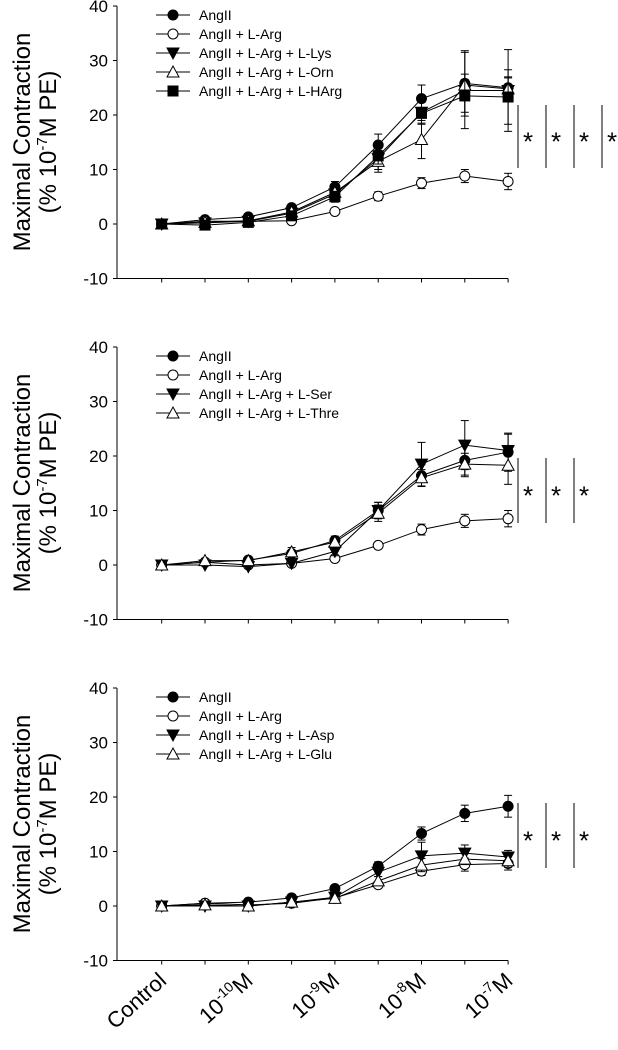  Describe the element at coordinates (401, 994) in the screenshot. I see `x-tick-label: 10-8M` at that location.